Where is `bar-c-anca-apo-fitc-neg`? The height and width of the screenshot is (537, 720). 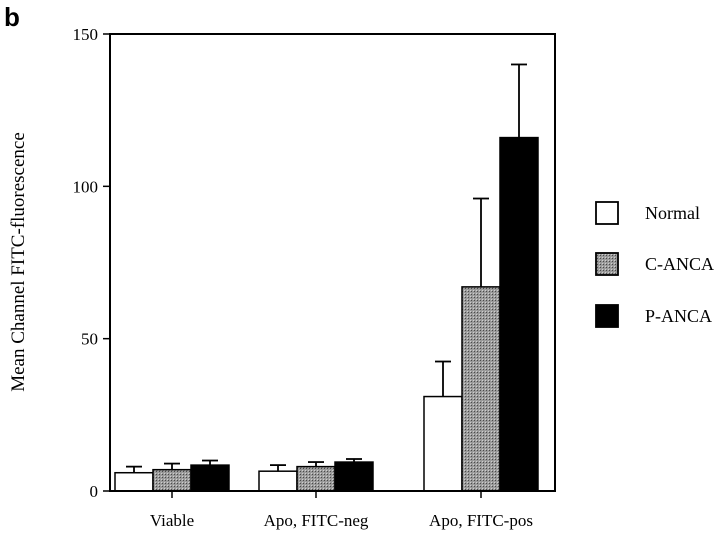 bar-c-anca-apo-fitc-neg is located at coordinates (316, 478).